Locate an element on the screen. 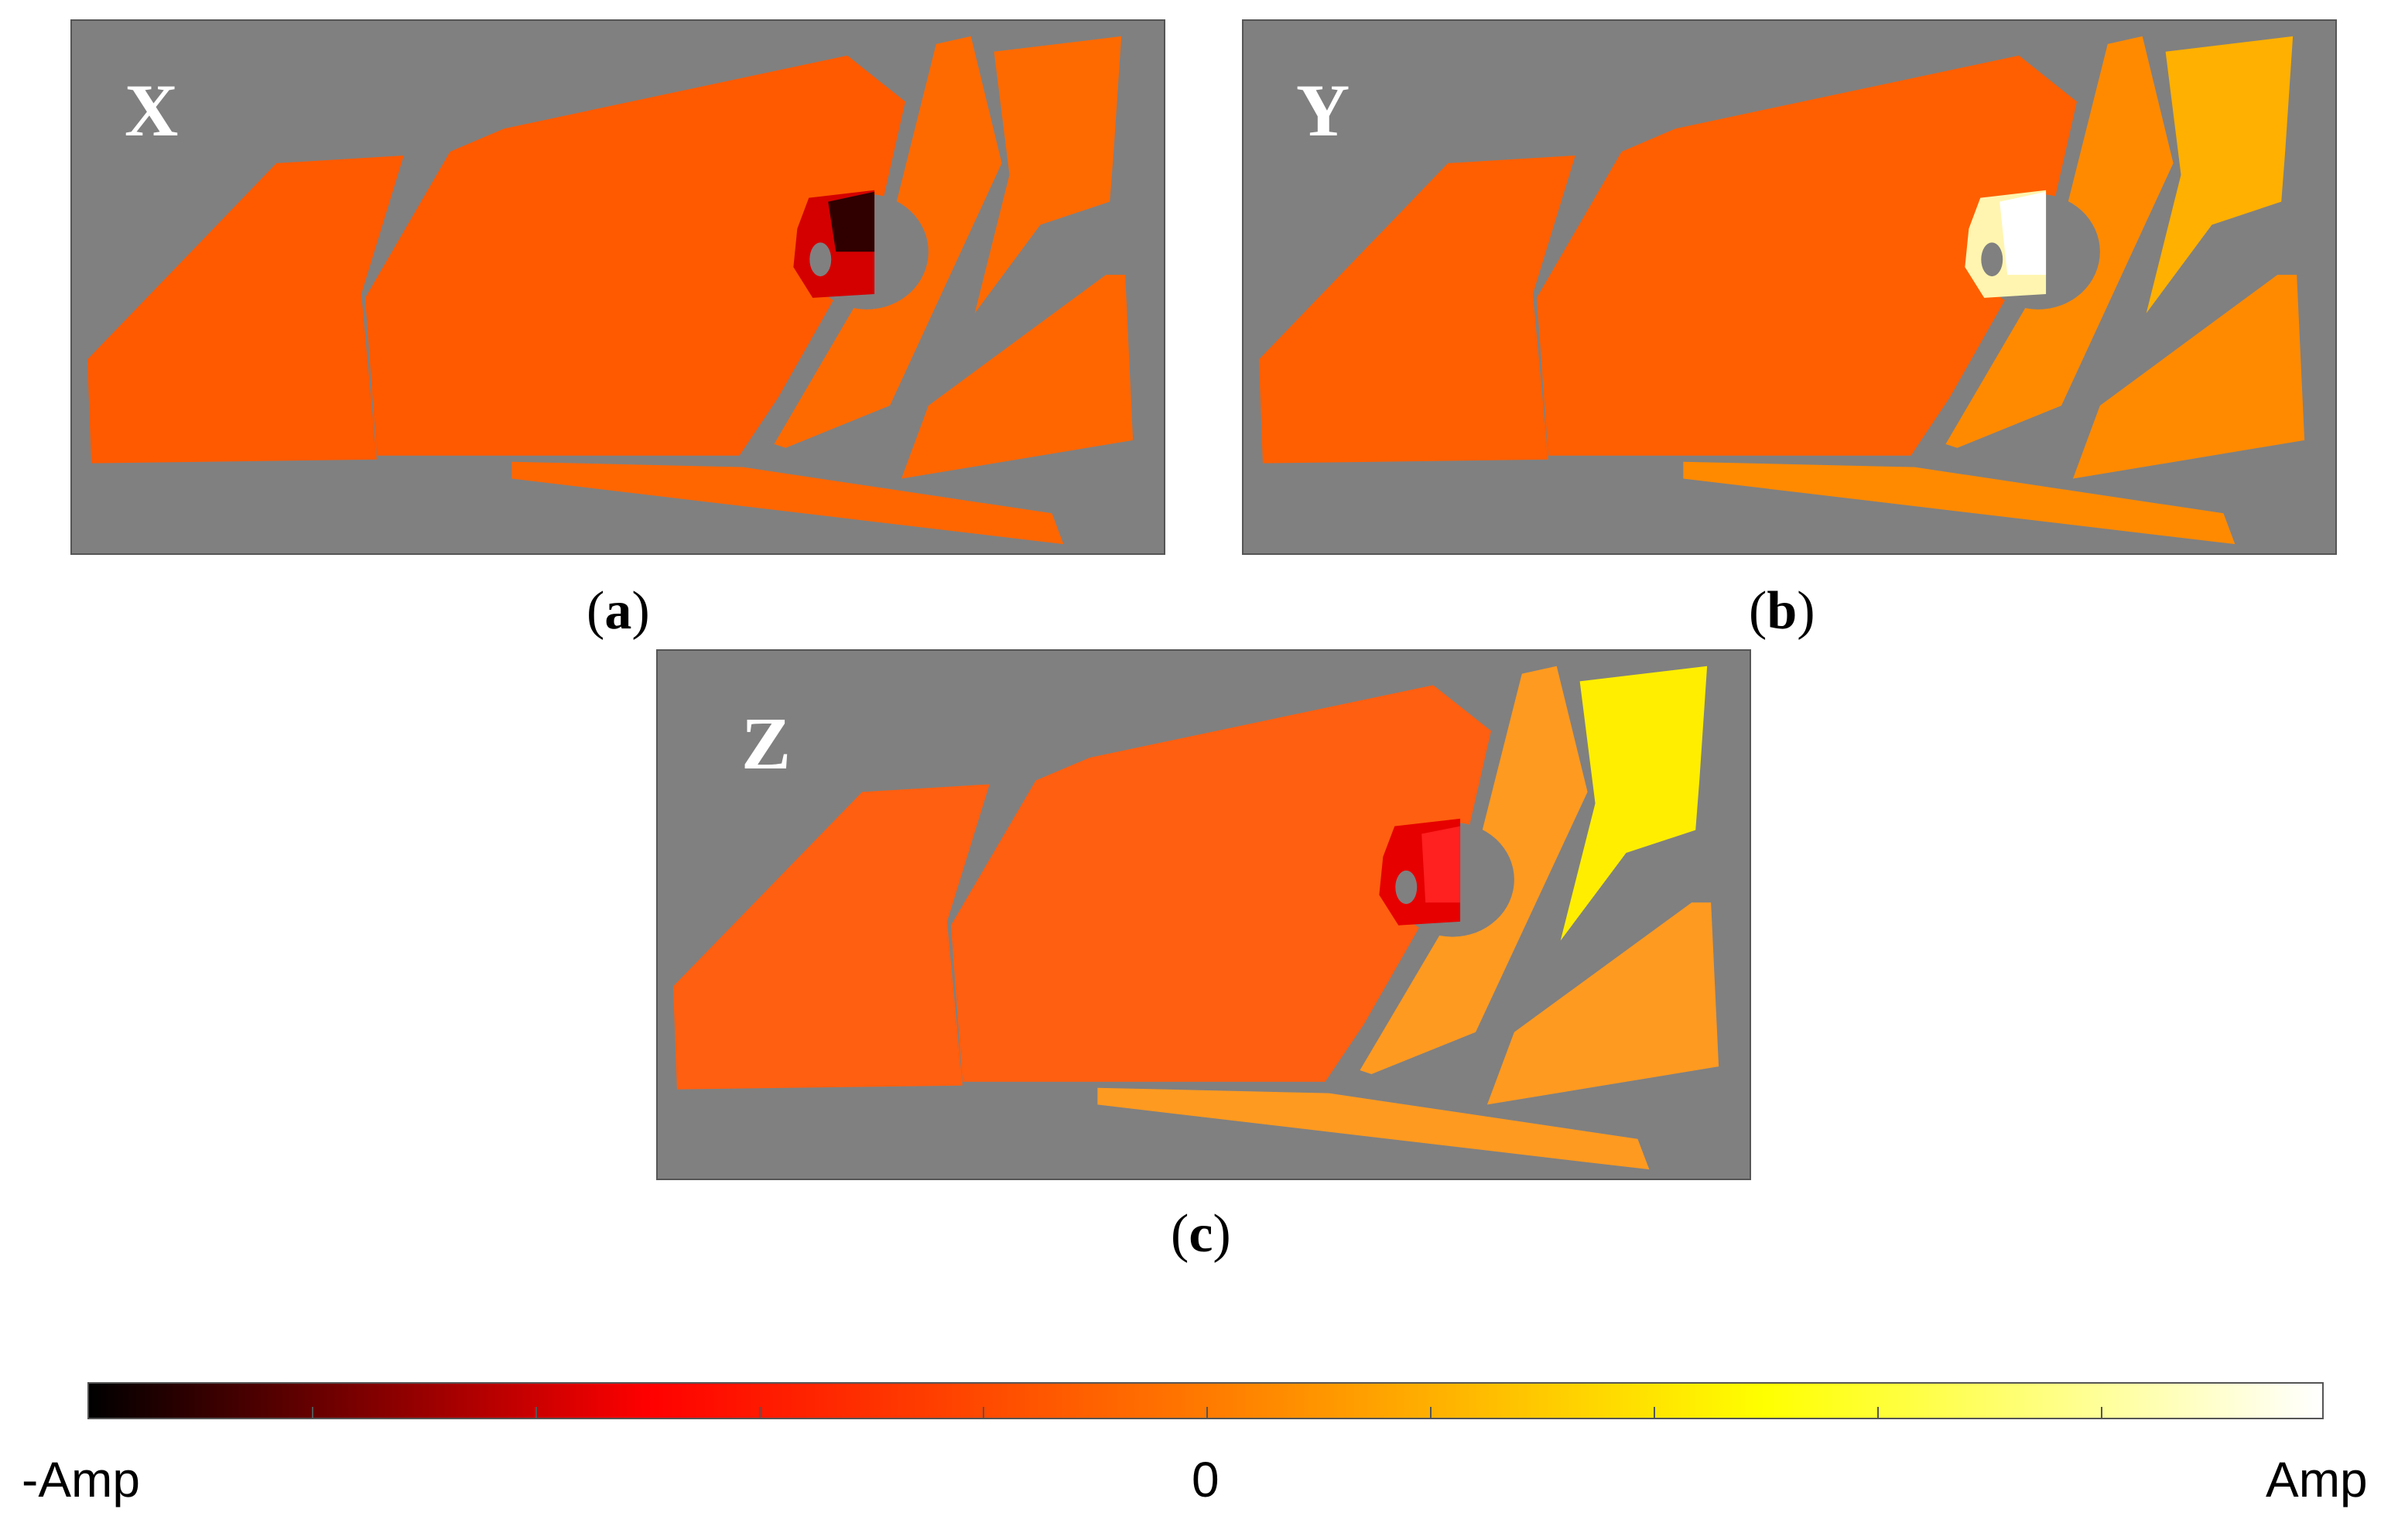  caption-b: (b) is located at coordinates (1782, 611).